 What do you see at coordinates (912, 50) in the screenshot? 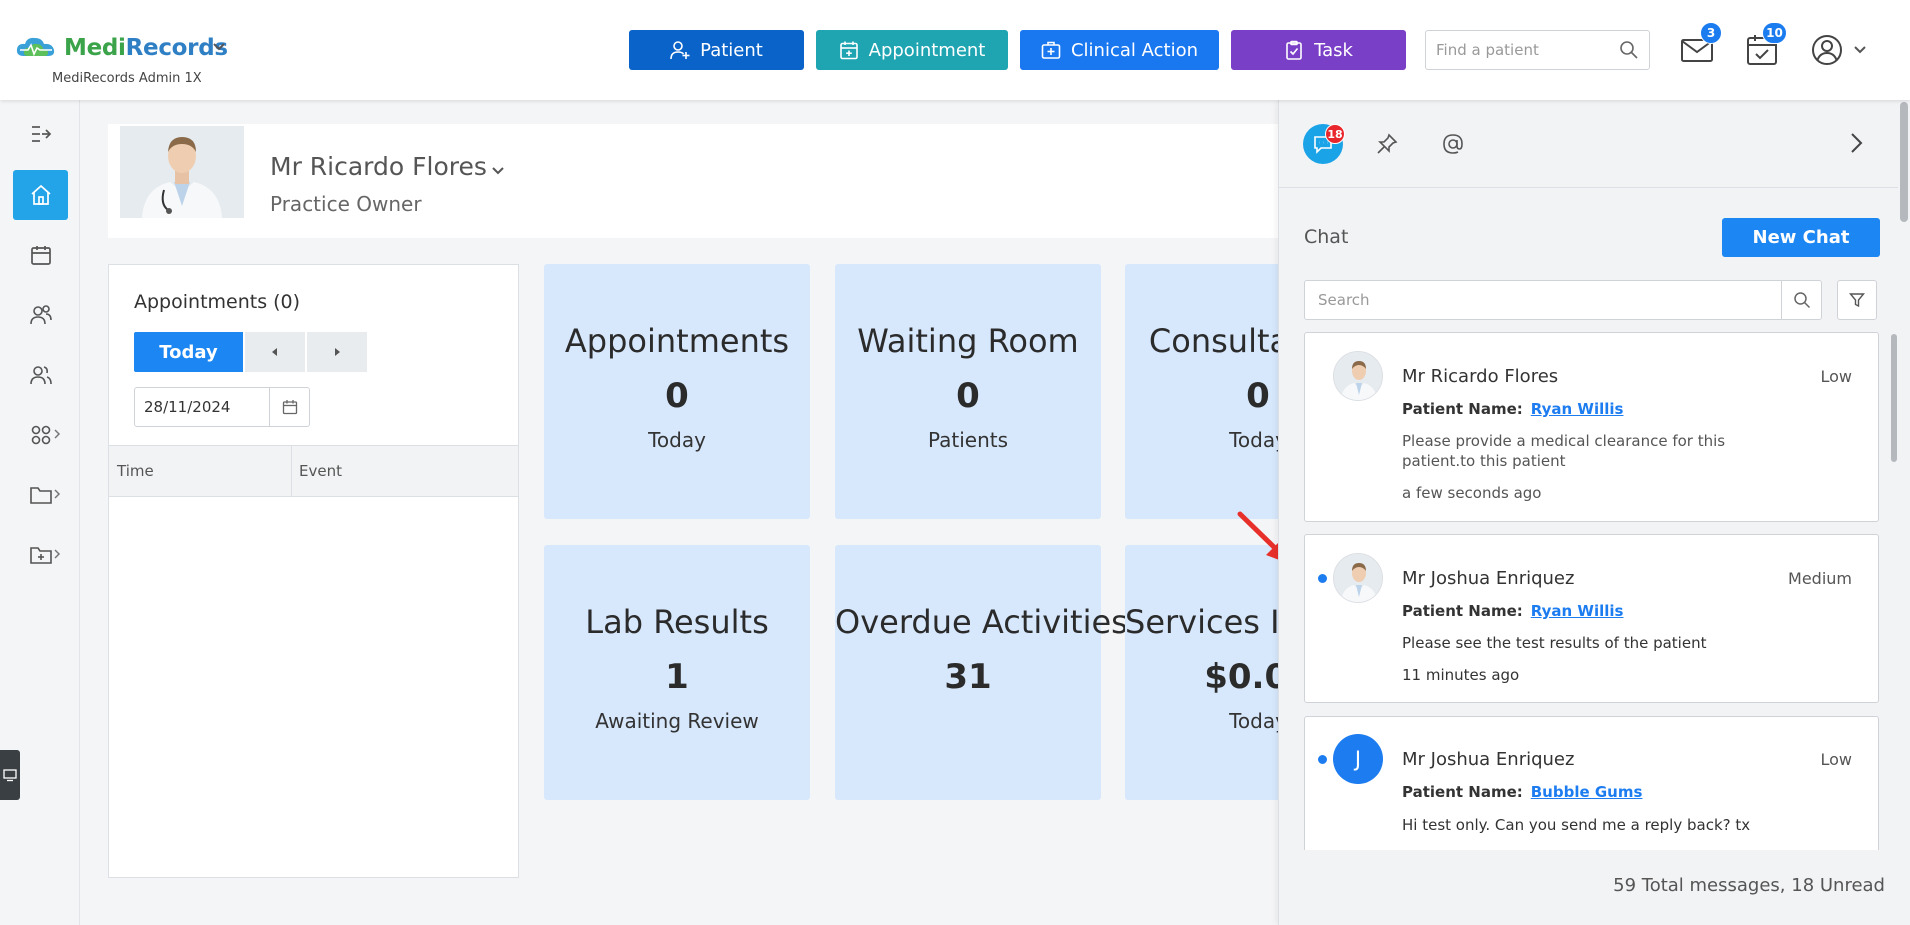
I see `new-appointment-button: Appointment` at bounding box center [912, 50].